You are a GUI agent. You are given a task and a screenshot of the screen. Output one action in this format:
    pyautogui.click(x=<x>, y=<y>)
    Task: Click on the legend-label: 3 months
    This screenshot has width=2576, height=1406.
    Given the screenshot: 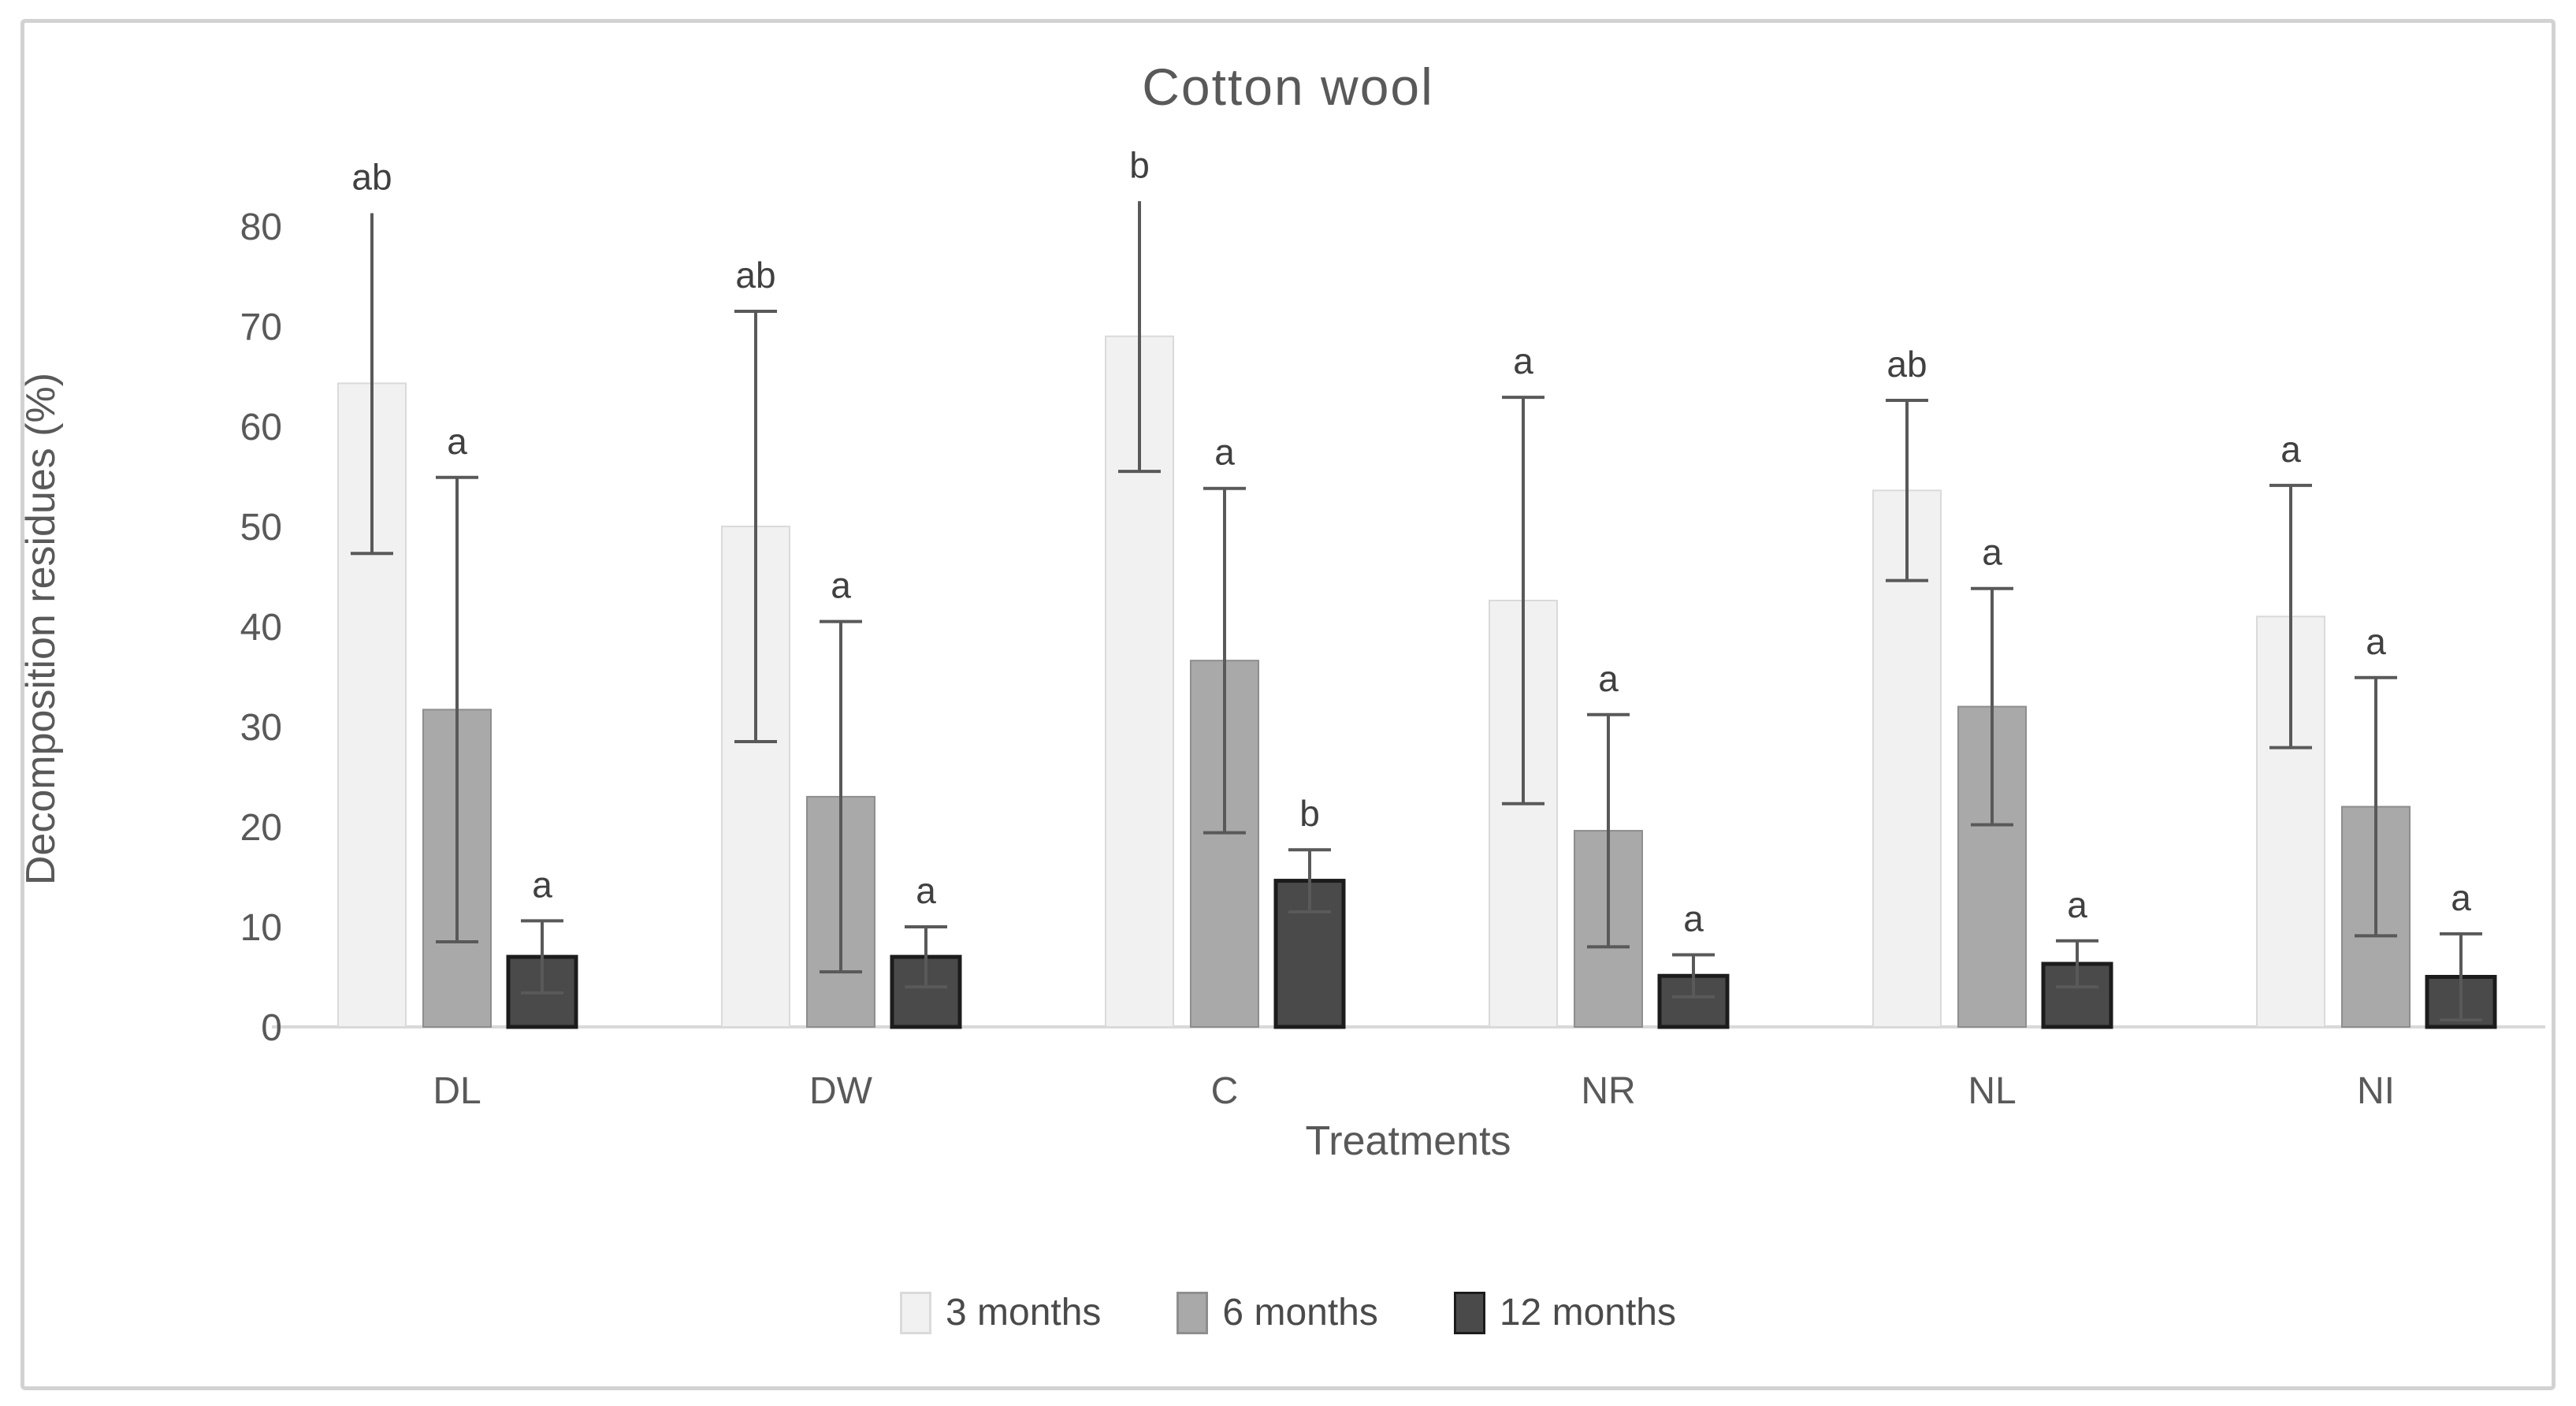 What is the action you would take?
    pyautogui.click(x=1023, y=1312)
    